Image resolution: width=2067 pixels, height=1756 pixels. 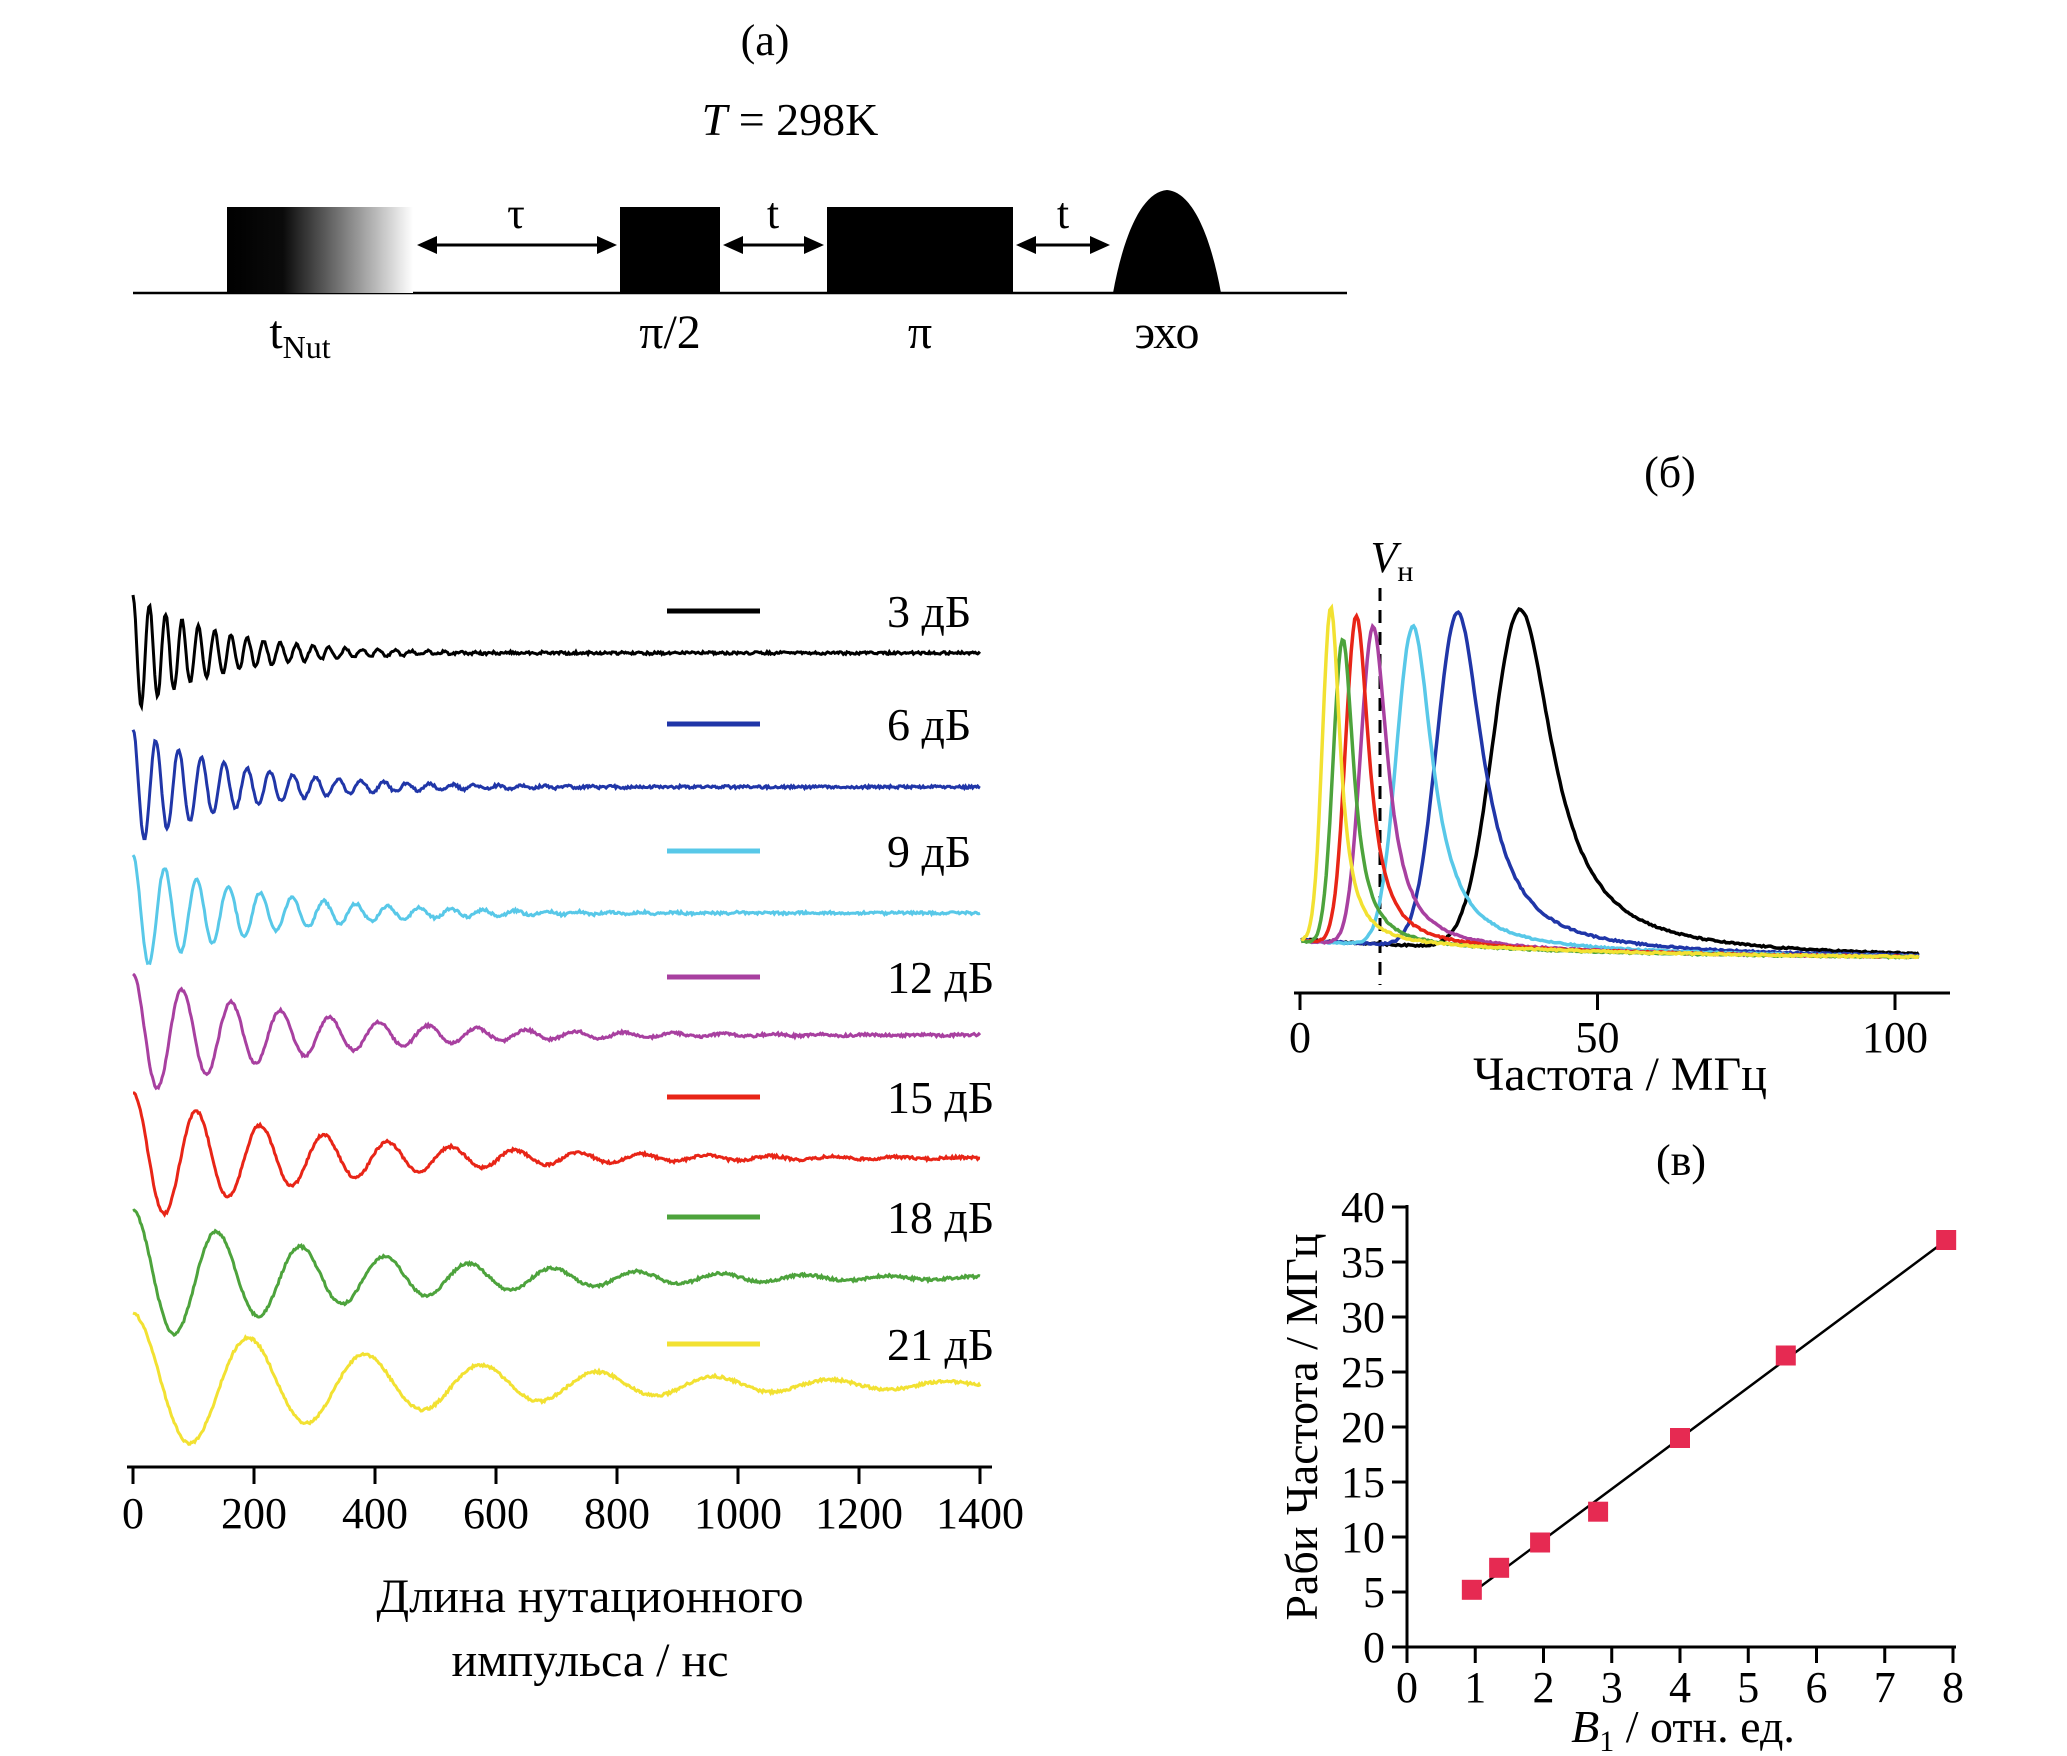 I want to click on temperature-label: T = 298K, so click(x=790, y=119).